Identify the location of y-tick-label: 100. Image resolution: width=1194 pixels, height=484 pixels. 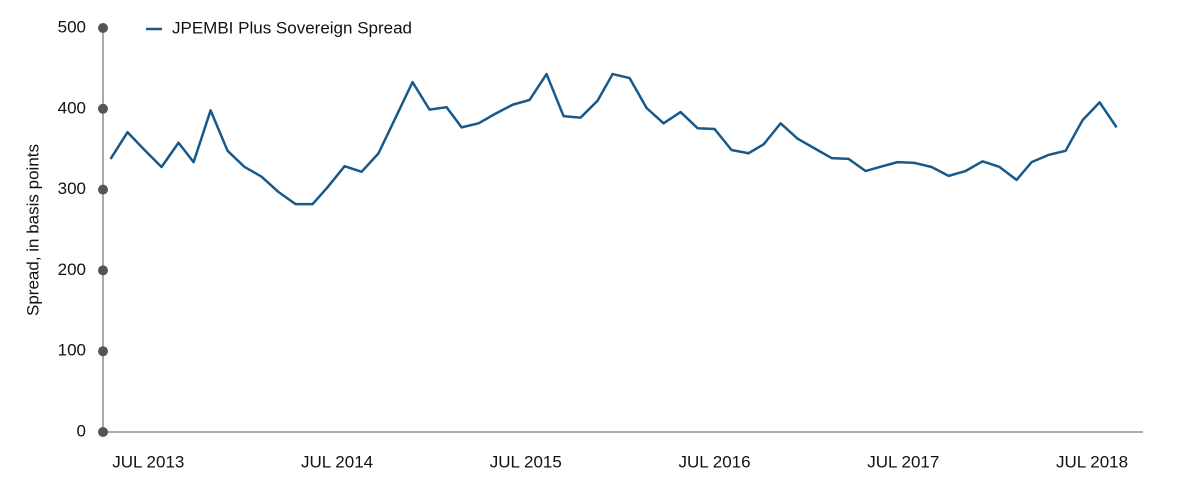
(72, 350).